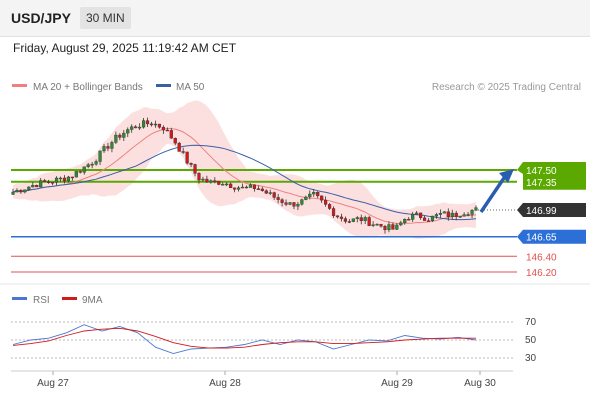 The image size is (590, 400). Describe the element at coordinates (541, 273) in the screenshot. I see `support-tag-2: 146.20` at that location.